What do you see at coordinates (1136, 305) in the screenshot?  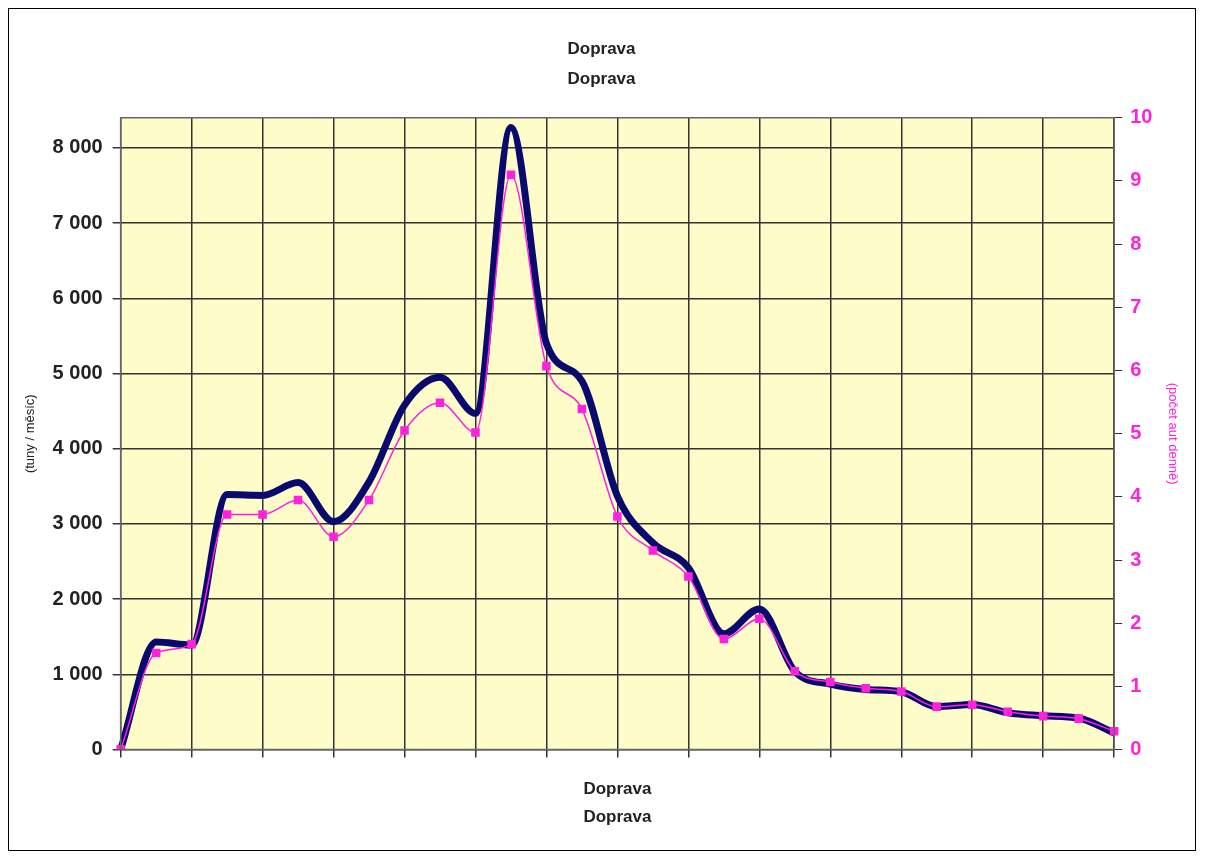 I see `y2-tick-label: 7` at bounding box center [1136, 305].